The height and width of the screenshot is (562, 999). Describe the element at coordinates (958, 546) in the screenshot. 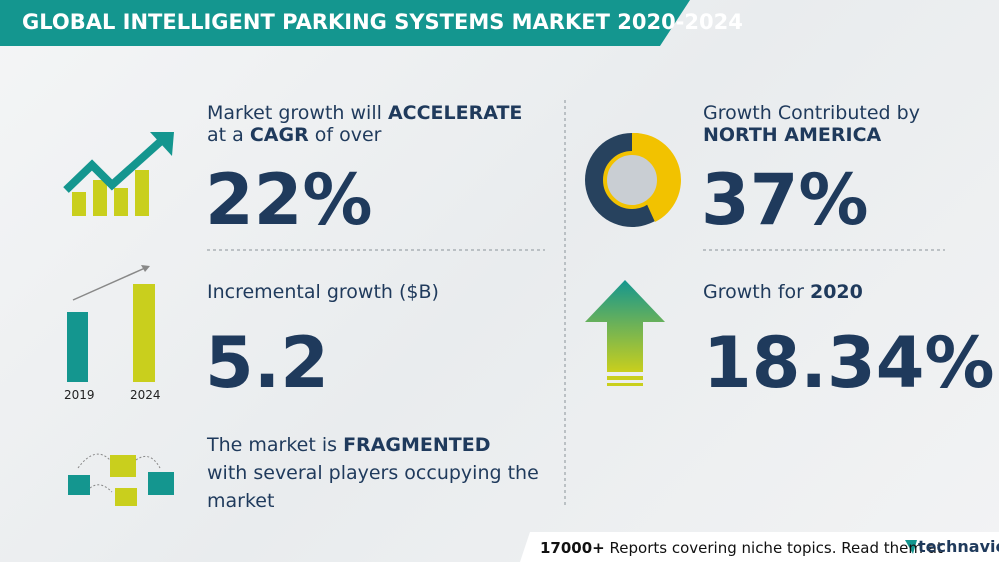

I see `brand: technavio` at that location.